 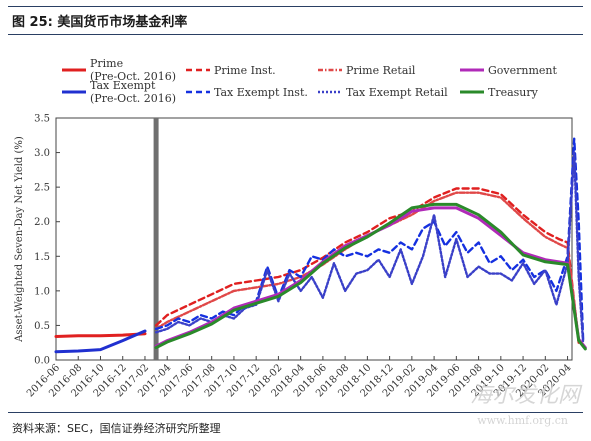 I want to click on source-note: 资料来源：SEC，国信证券经济研究所整理, so click(x=116, y=428).